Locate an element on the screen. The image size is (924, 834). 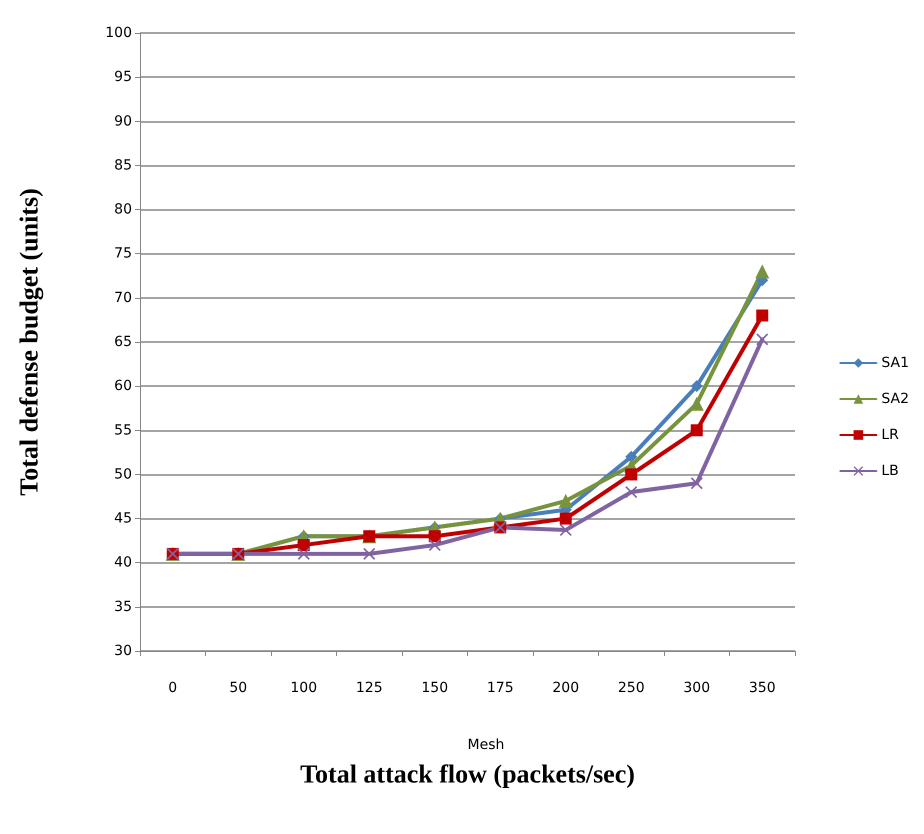
y-tick-label: 85 is located at coordinates (123, 165).